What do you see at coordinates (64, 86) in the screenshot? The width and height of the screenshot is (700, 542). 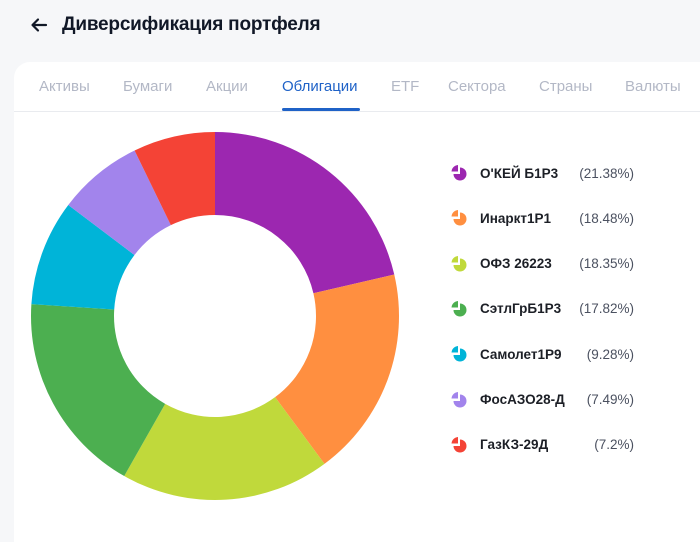 I see `tab-assets: Активы` at bounding box center [64, 86].